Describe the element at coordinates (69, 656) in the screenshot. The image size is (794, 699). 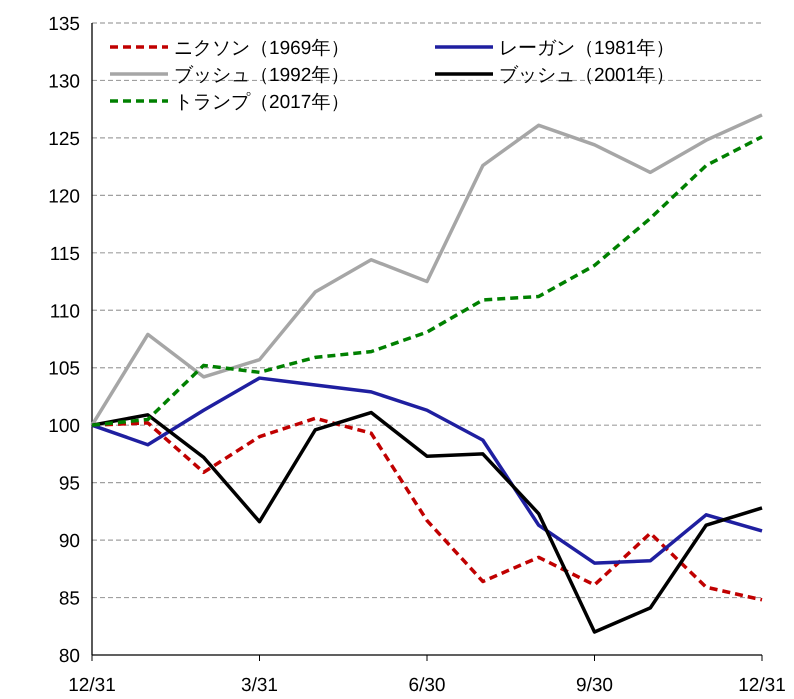
I see `y-tick-label: 80` at that location.